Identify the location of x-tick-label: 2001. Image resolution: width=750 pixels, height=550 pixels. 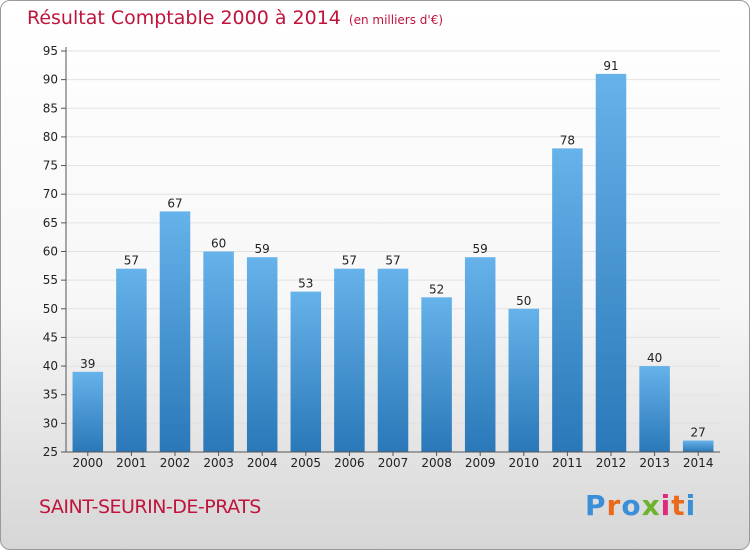
(131, 463).